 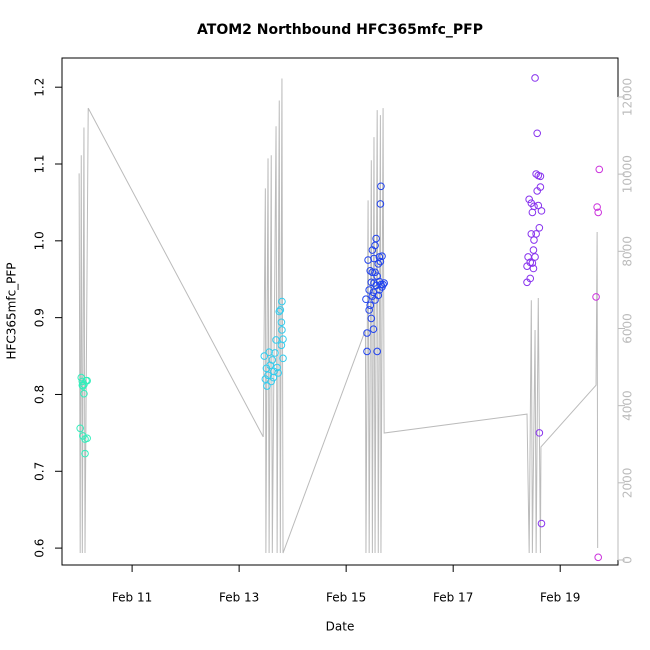 I want to click on y2-tick-label: 2000, so click(x=628, y=483).